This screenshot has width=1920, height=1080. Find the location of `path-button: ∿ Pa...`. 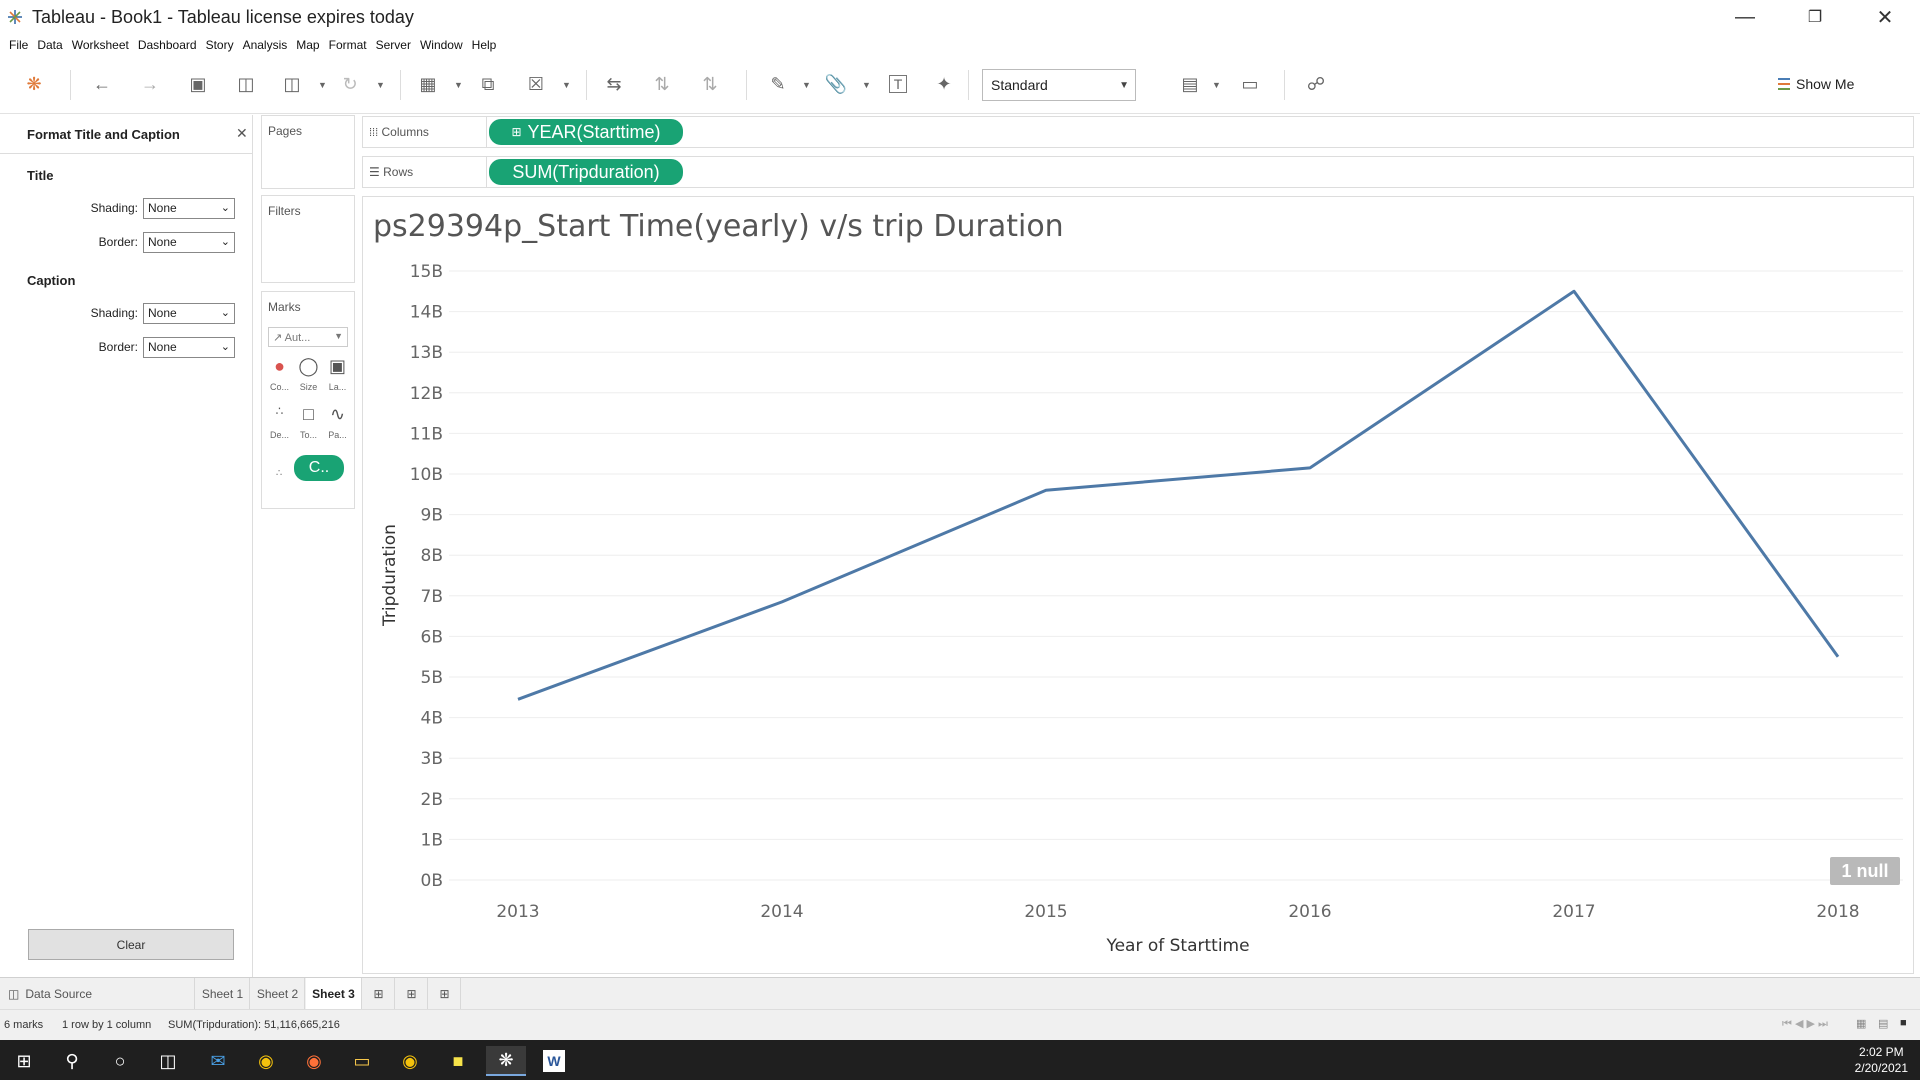

path-button: ∿ Pa... is located at coordinates (337, 424).